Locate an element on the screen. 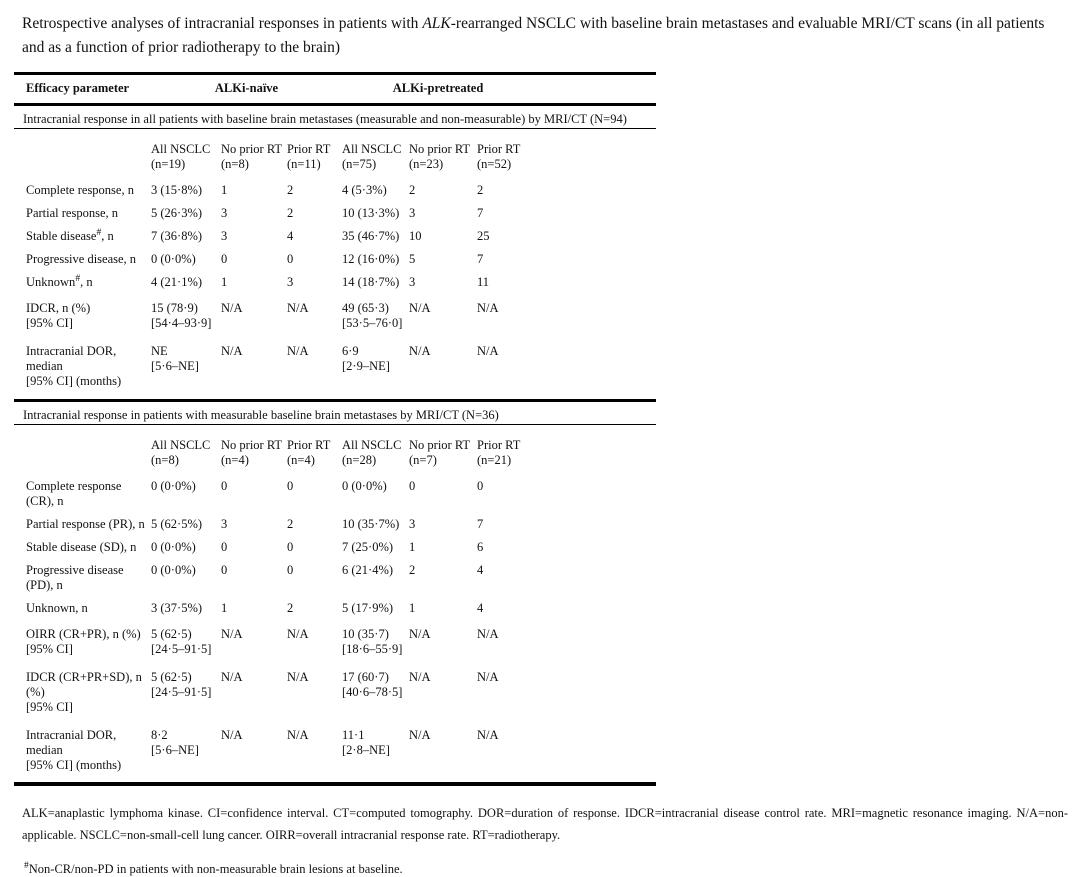 This screenshot has height=877, width=1080. column-group-alki-naive: ALKi-naïve is located at coordinates (247, 89).